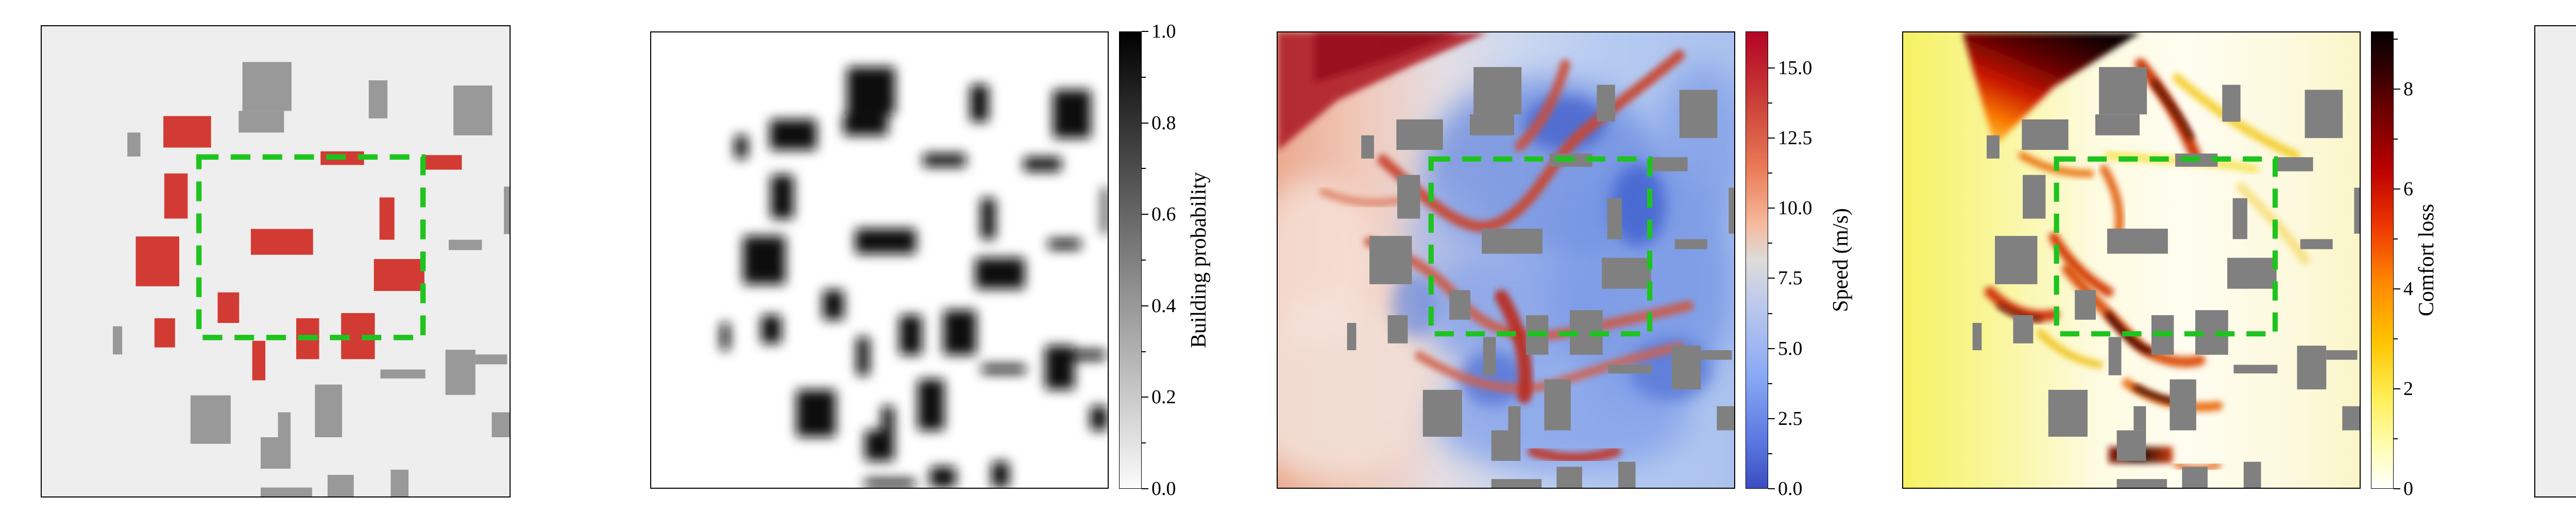 The height and width of the screenshot is (515, 2576). I want to click on colorbar-tick-label: 0, so click(2408, 489).